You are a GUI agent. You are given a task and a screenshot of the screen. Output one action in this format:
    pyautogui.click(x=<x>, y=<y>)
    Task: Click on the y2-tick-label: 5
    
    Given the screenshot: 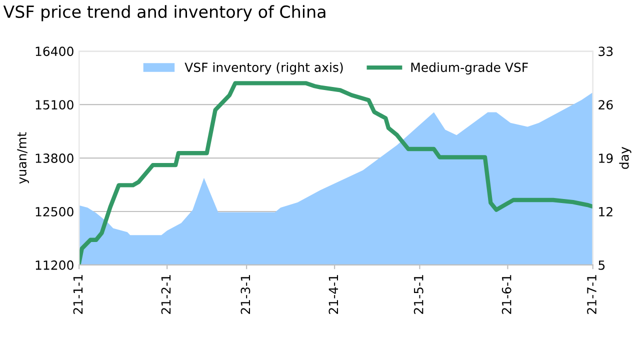 What is the action you would take?
    pyautogui.click(x=601, y=265)
    